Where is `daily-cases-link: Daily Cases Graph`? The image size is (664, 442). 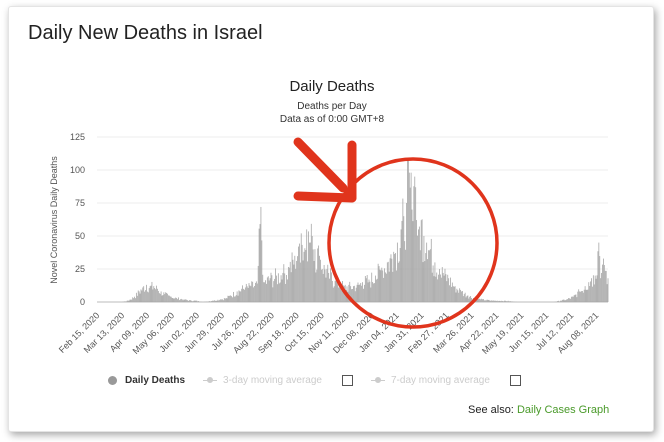 daily-cases-link: Daily Cases Graph is located at coordinates (563, 410).